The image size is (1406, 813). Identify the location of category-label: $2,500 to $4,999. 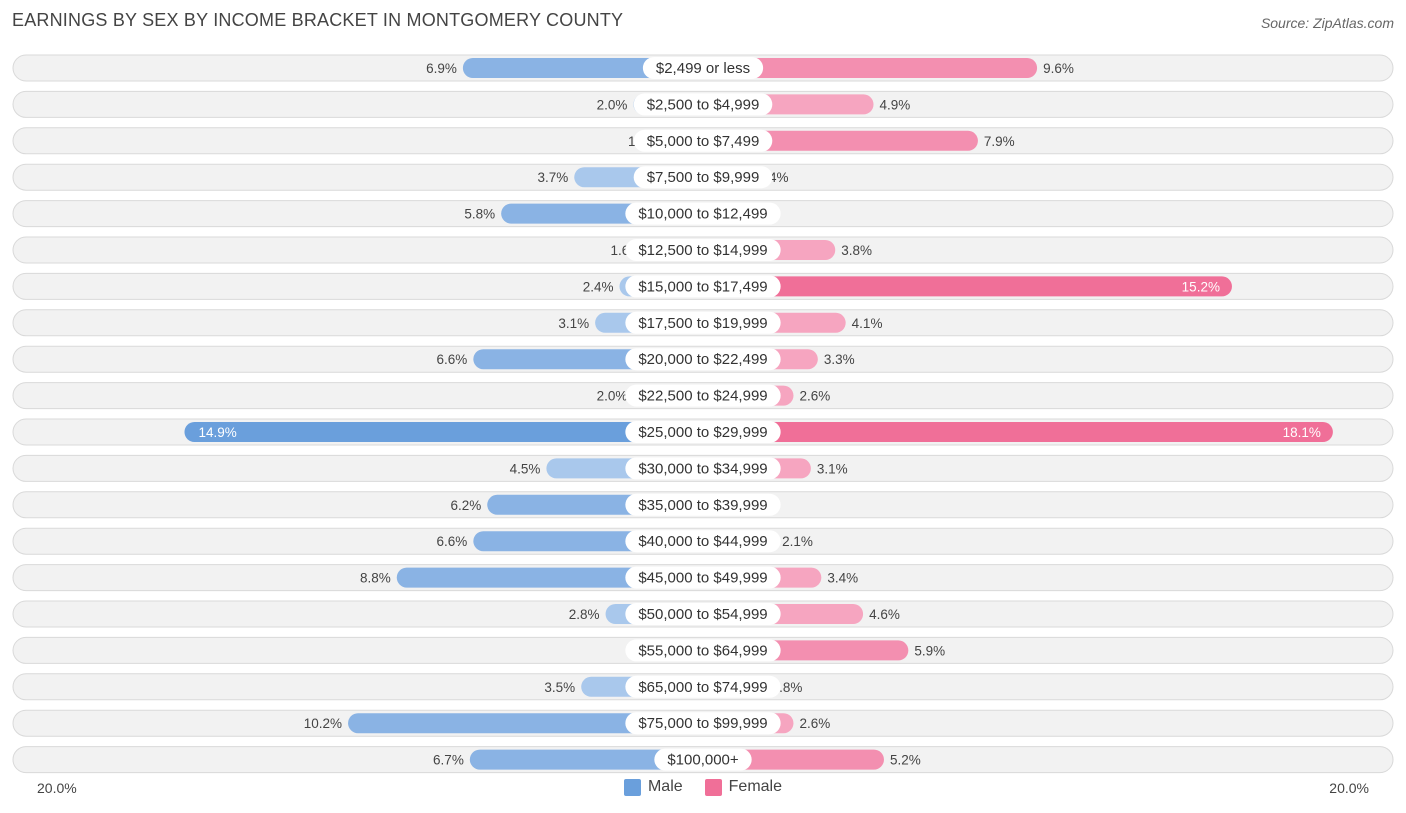
(703, 104).